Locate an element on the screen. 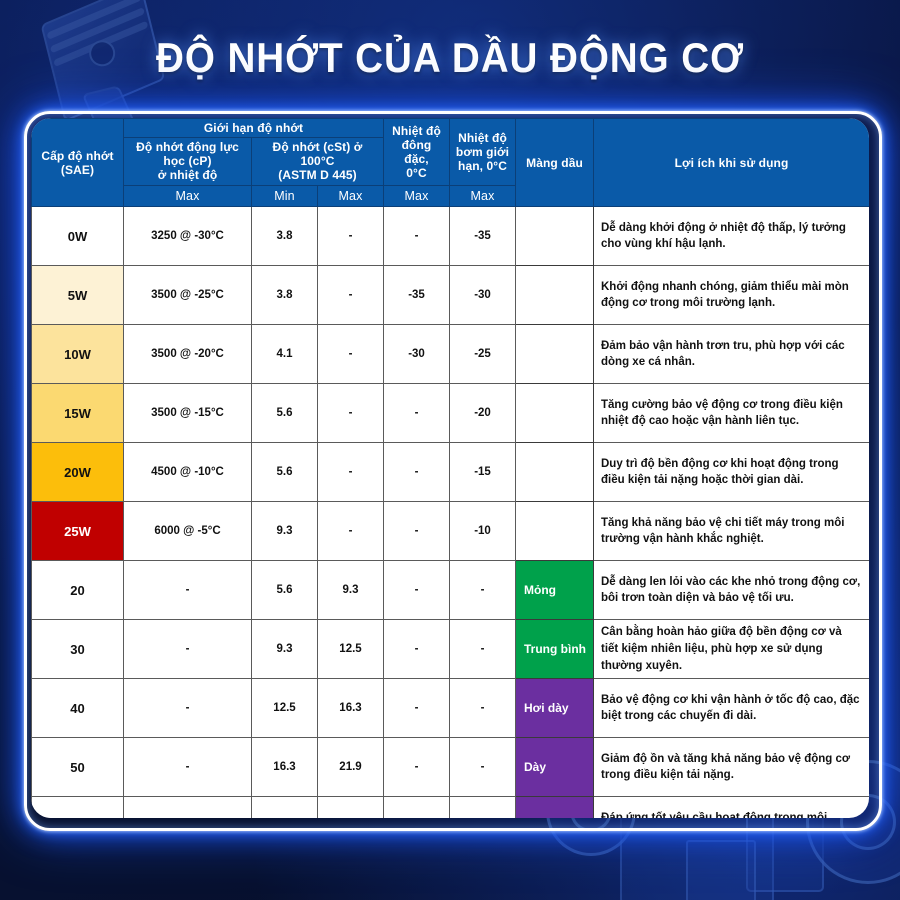 Image resolution: width=900 pixels, height=900 pixels. cell-sae-grade: 5W is located at coordinates (77, 295).